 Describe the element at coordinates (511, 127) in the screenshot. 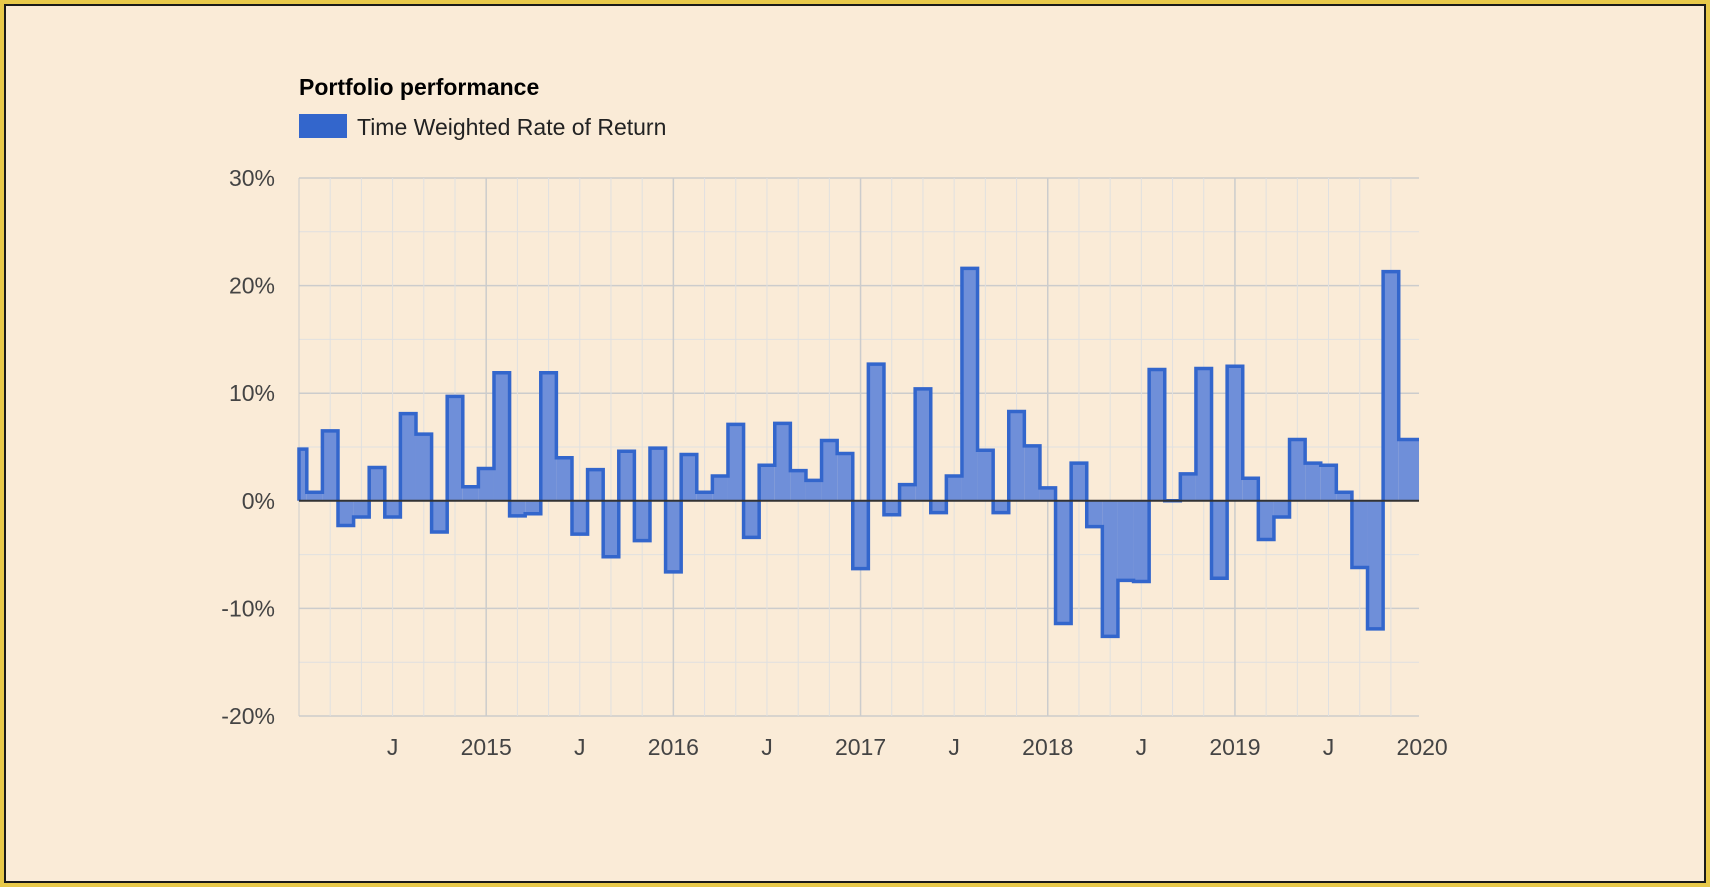

I see `legend-label: Time Weighted Rate of Return` at that location.